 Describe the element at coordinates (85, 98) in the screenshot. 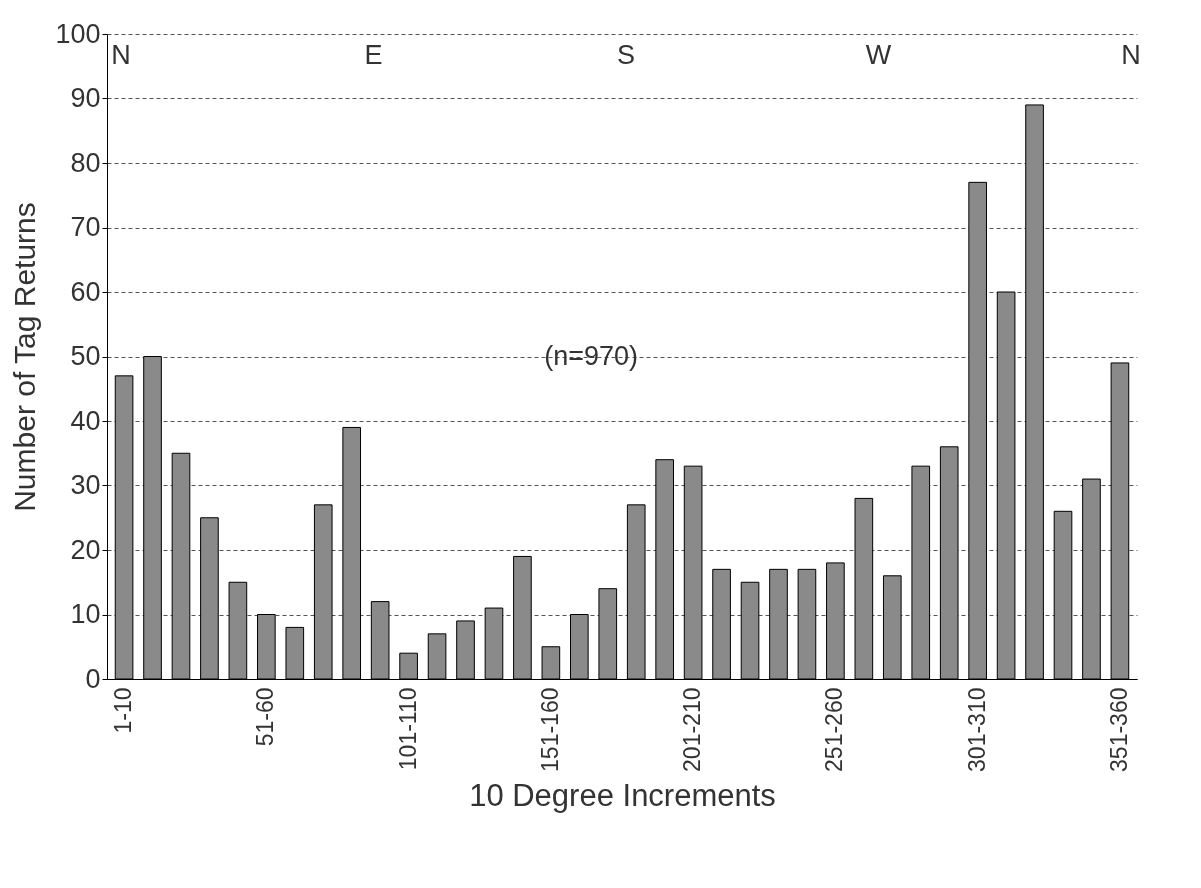

I see `y-tick-label: 90` at that location.